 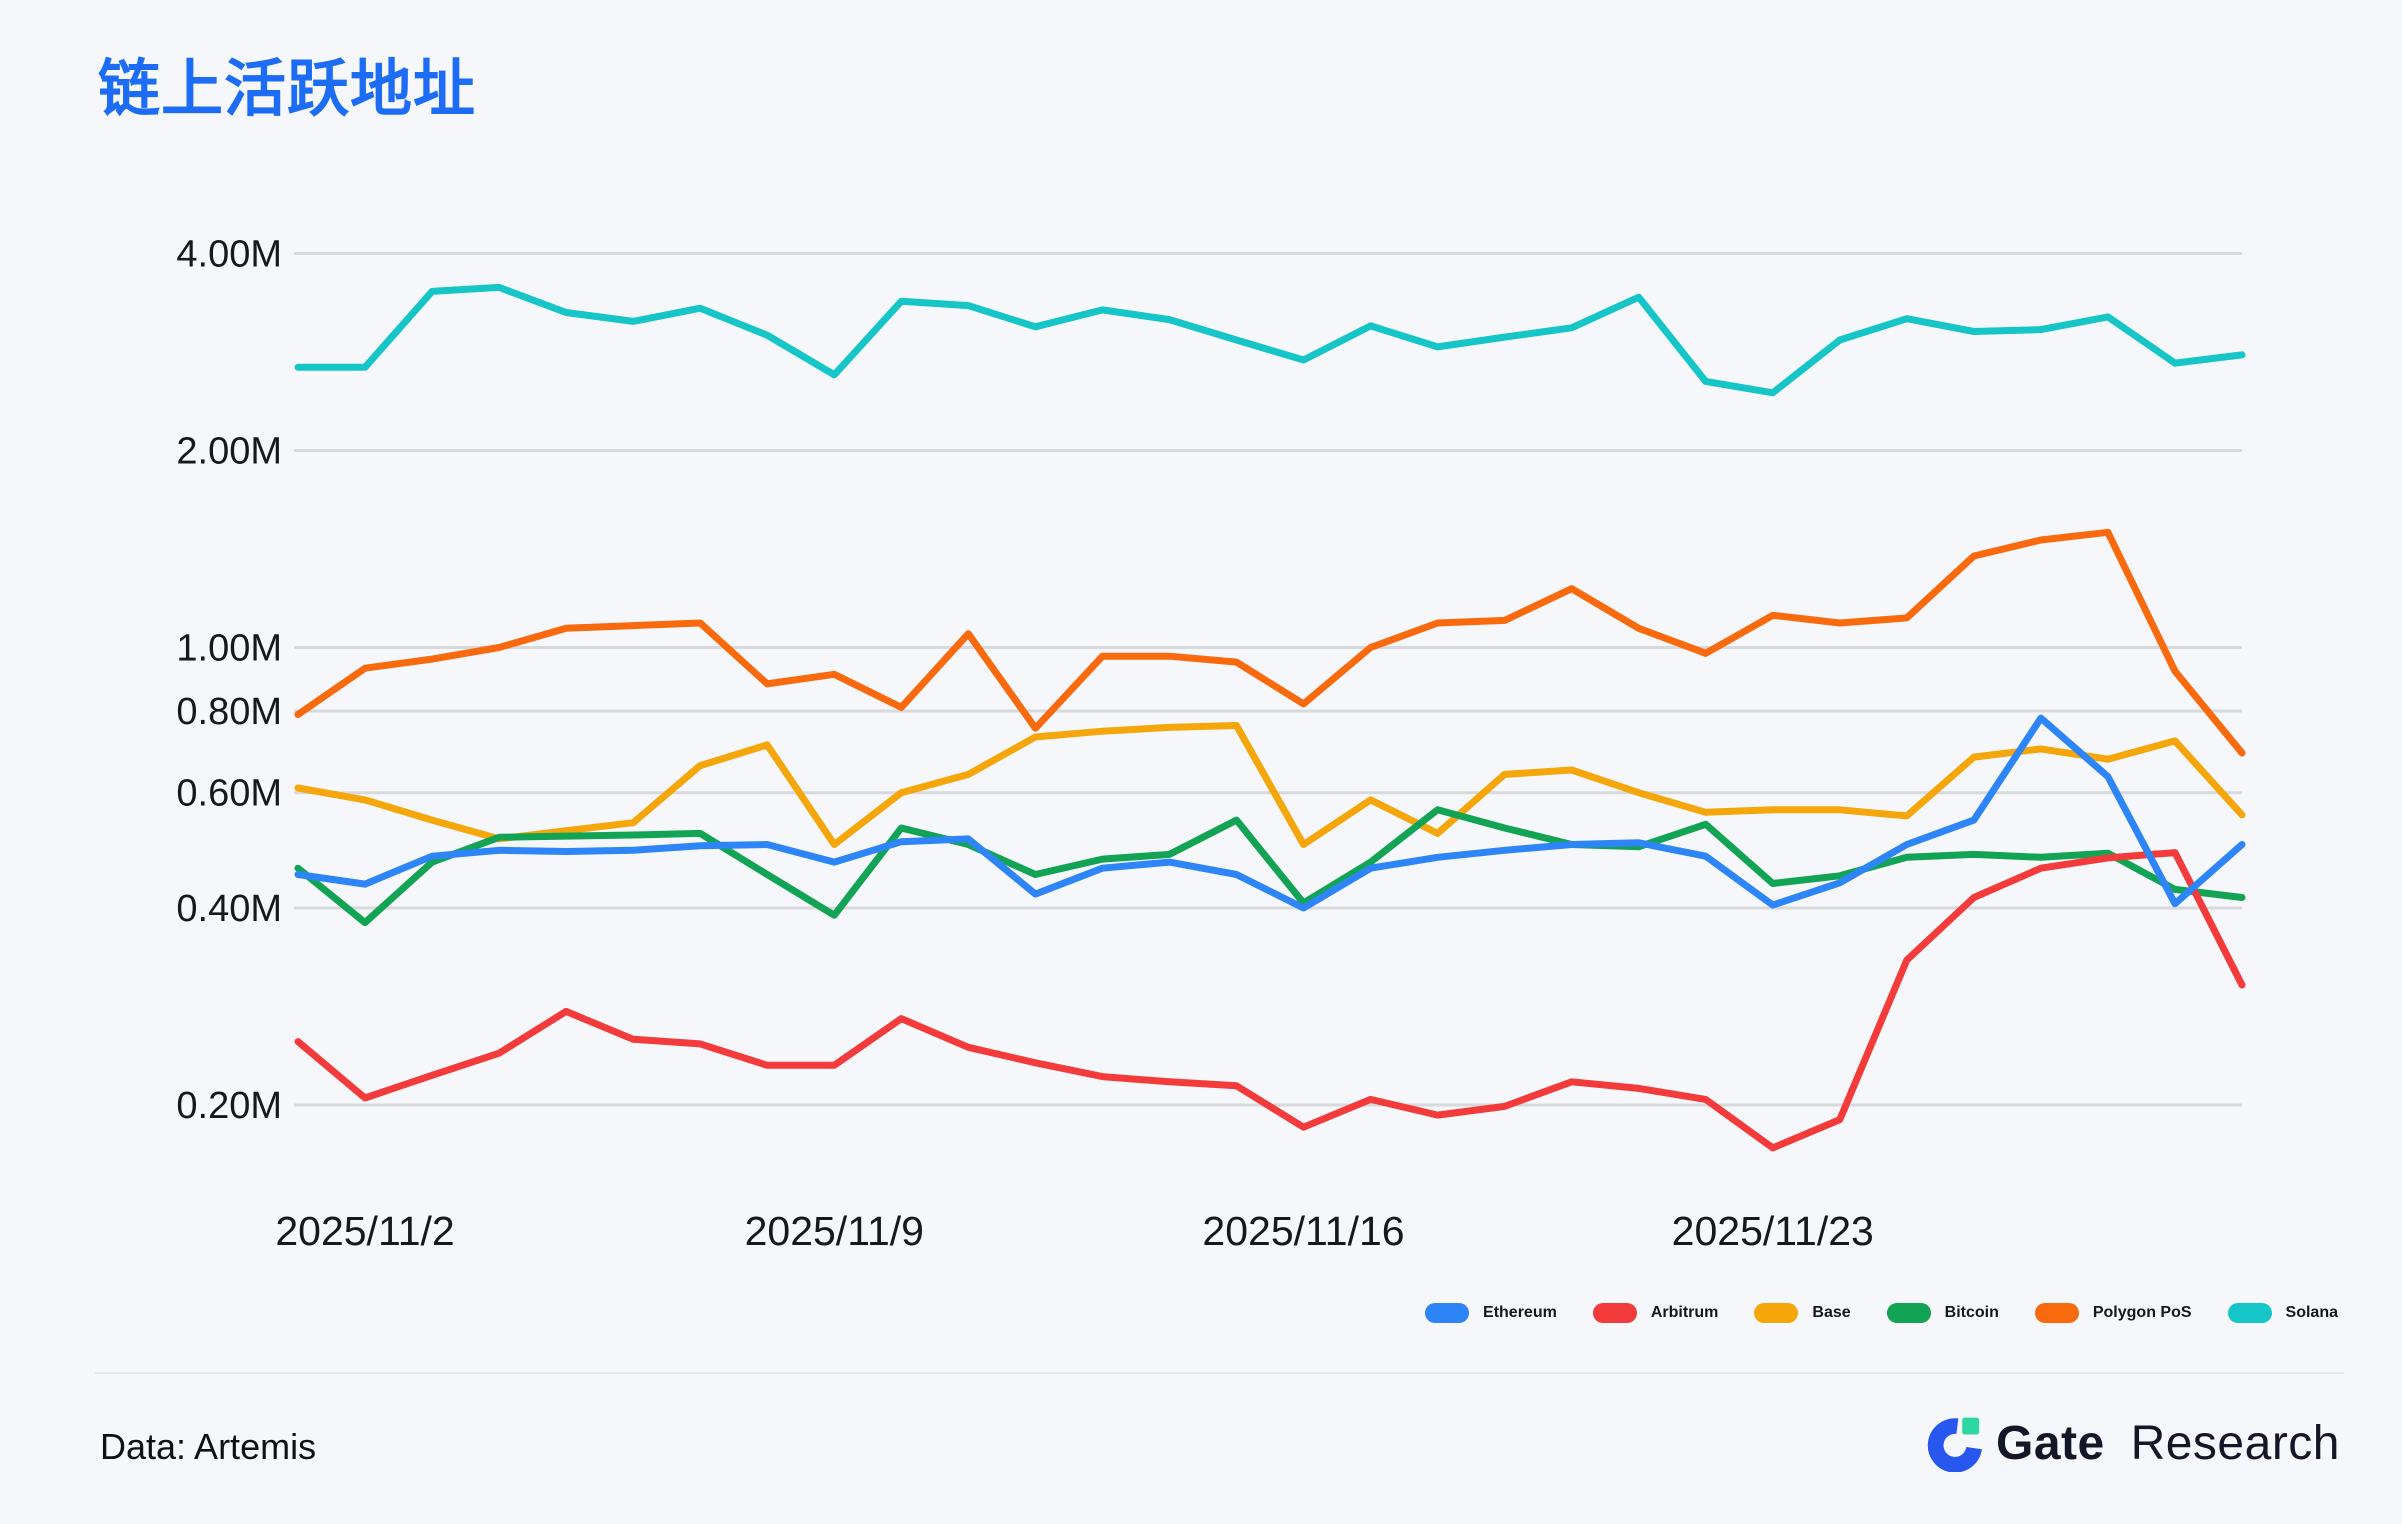 I want to click on legend-swatch-polygon-pos, so click(x=2056, y=1313).